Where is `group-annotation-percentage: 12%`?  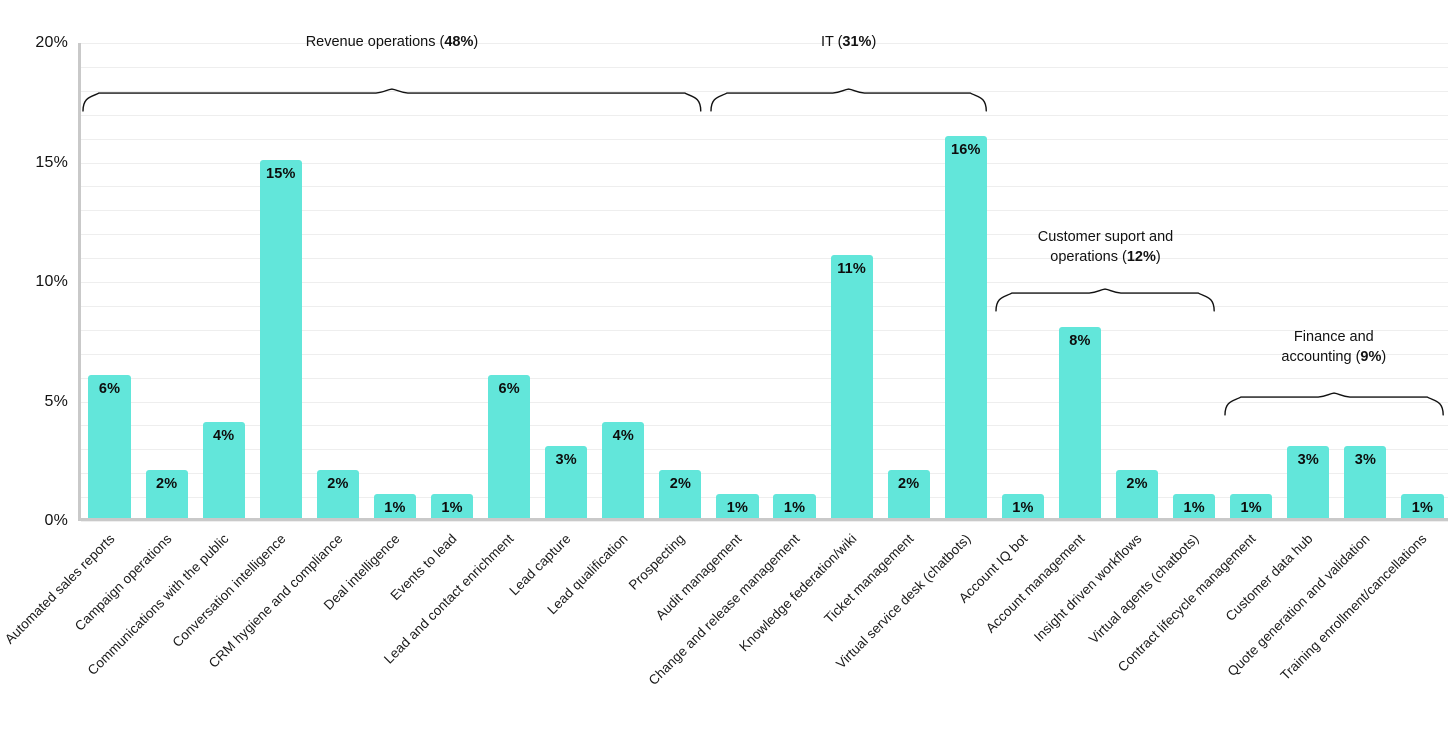
group-annotation-percentage: 12% is located at coordinates (1141, 256).